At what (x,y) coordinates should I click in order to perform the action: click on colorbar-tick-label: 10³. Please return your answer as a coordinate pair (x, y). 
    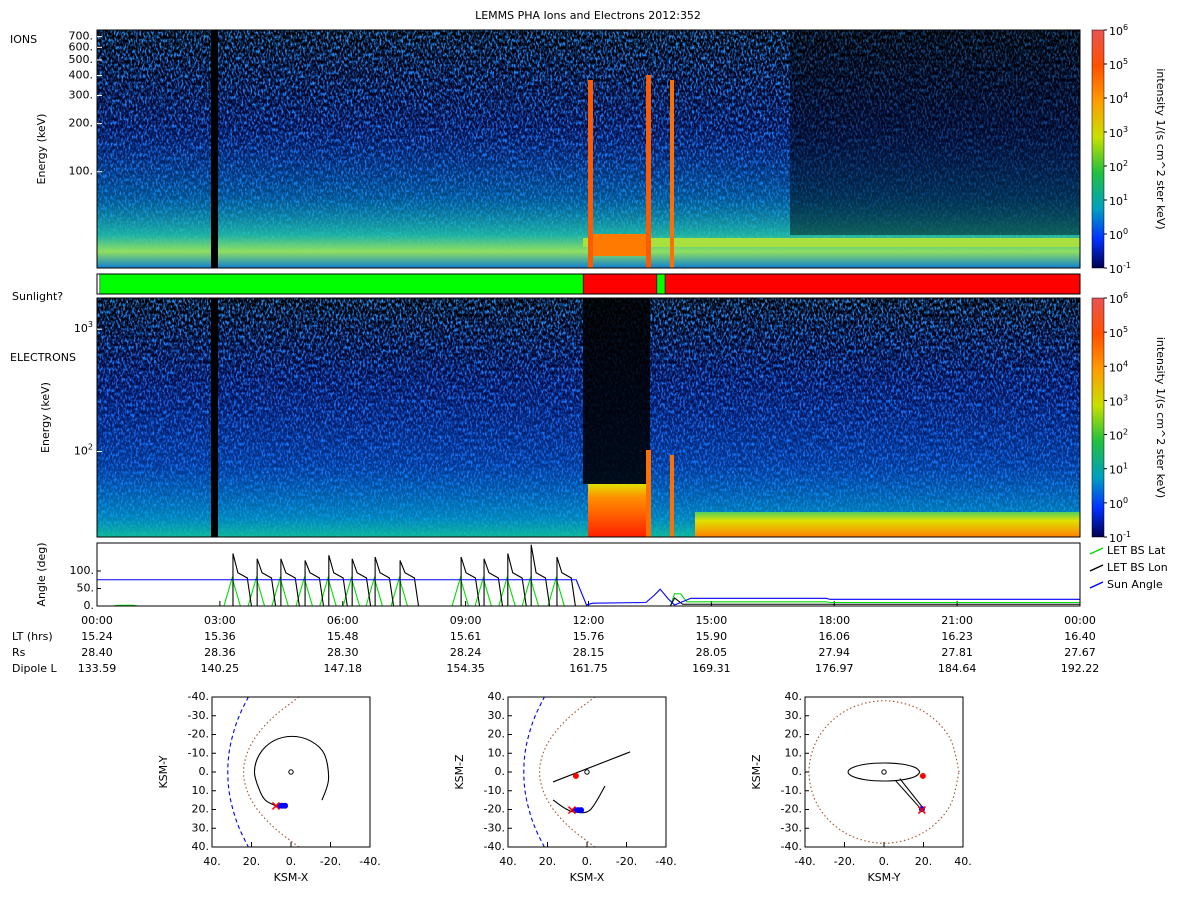
    Looking at the image, I should click on (1118, 133).